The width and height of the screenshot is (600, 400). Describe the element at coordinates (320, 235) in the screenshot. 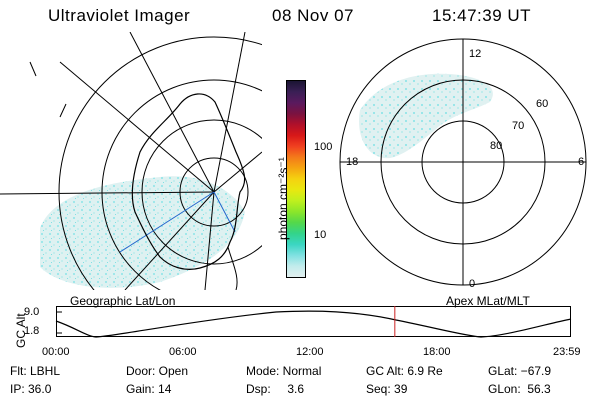

I see `colorbar-tick-10: 10` at that location.